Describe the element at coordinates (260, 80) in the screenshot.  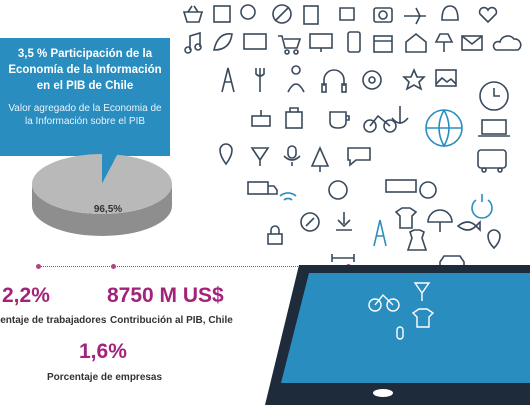
I see `fork-icon` at that location.